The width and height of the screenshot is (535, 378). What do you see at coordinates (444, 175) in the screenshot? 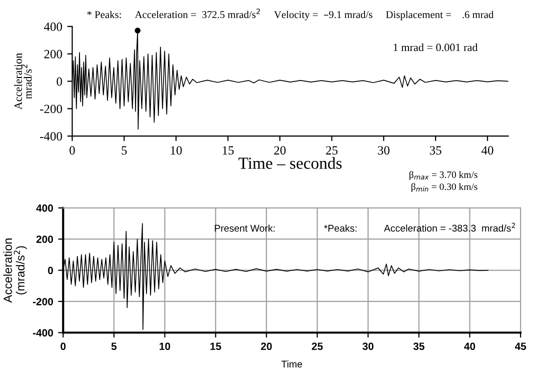
I see `text: β$_{max}$ = 3.70 km/s` at bounding box center [444, 175].